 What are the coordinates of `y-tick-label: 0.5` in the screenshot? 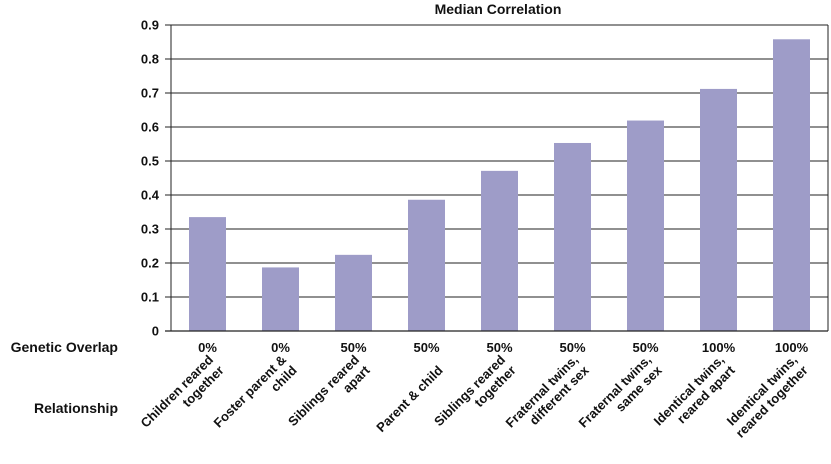 It's located at (150, 161).